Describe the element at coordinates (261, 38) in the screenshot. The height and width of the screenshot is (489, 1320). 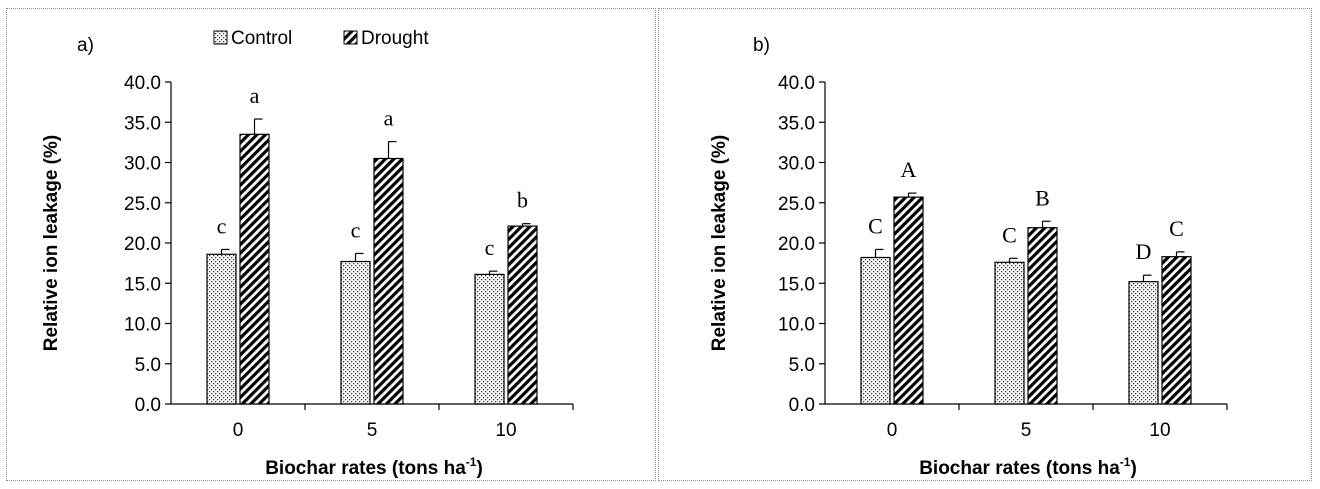
I see `legend-label-control: Control` at that location.